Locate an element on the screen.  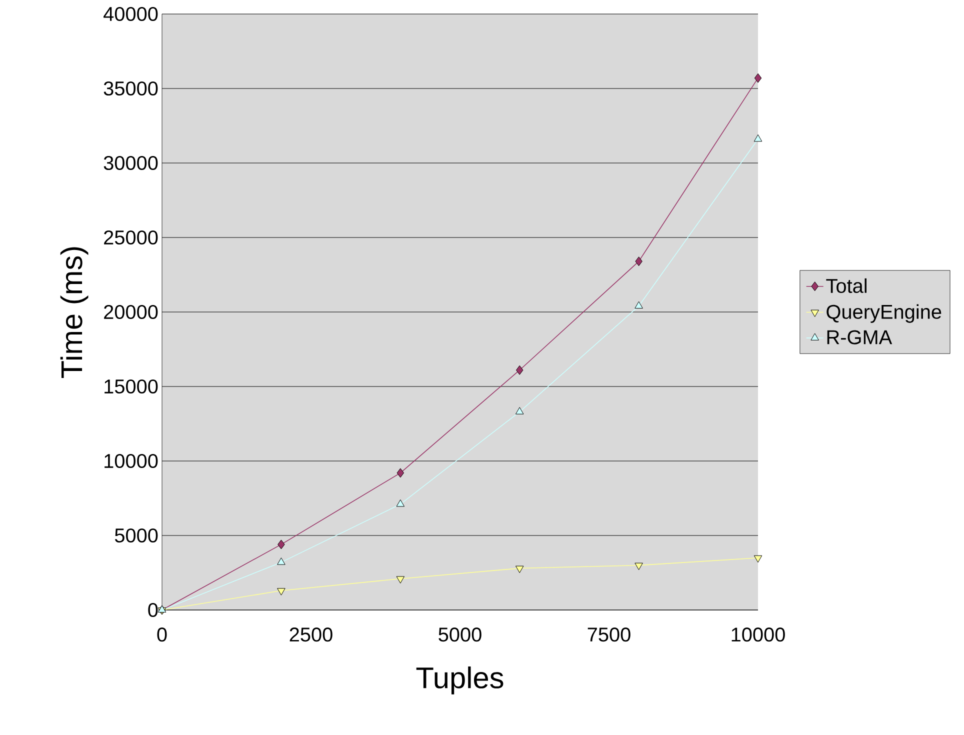
x-tick-label: 7500 is located at coordinates (609, 635).